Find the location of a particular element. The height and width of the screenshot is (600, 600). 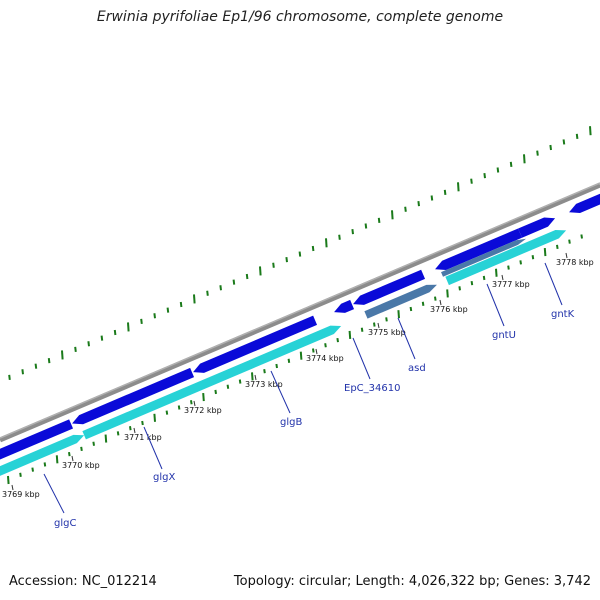

scale-label: 3775 kbp is located at coordinates (387, 332).